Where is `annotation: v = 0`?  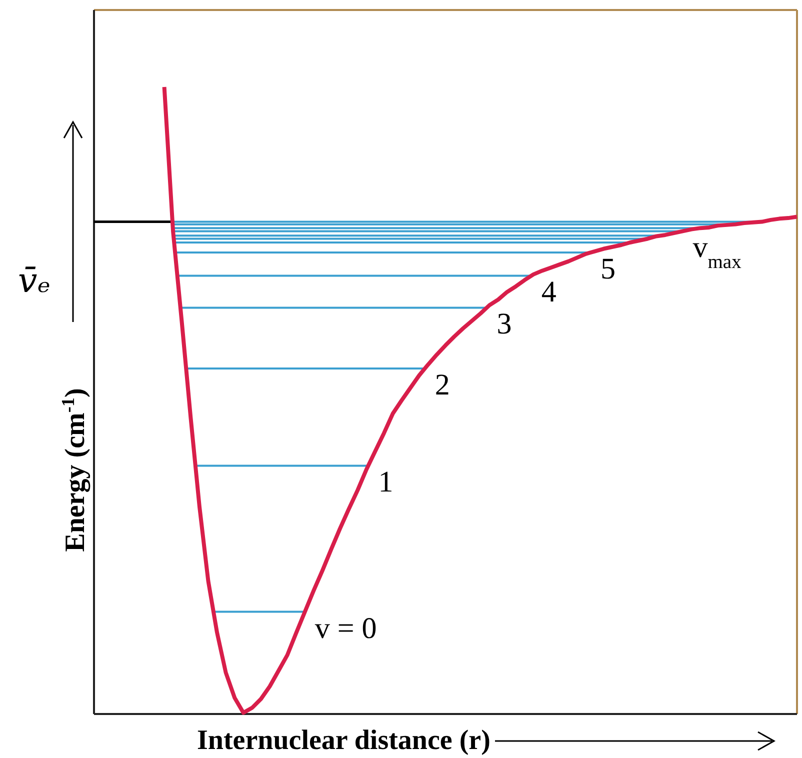 annotation: v = 0 is located at coordinates (345, 628).